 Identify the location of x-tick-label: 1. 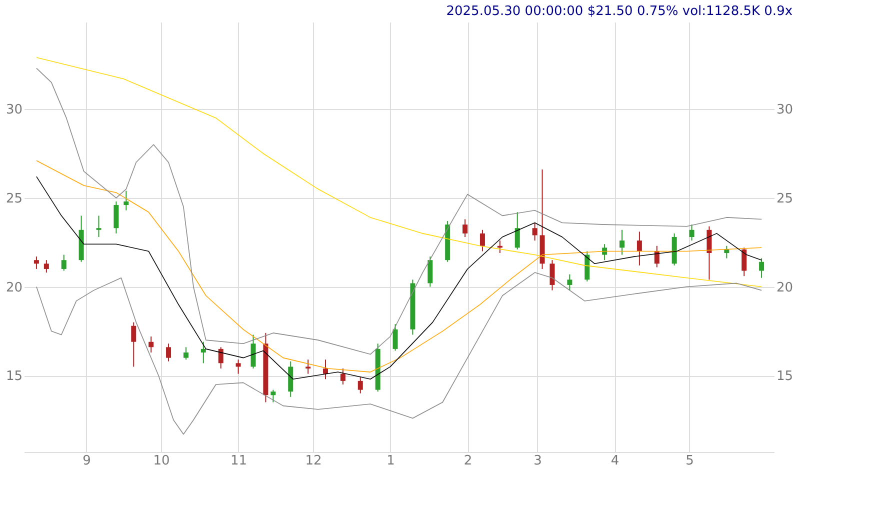
(390, 461).